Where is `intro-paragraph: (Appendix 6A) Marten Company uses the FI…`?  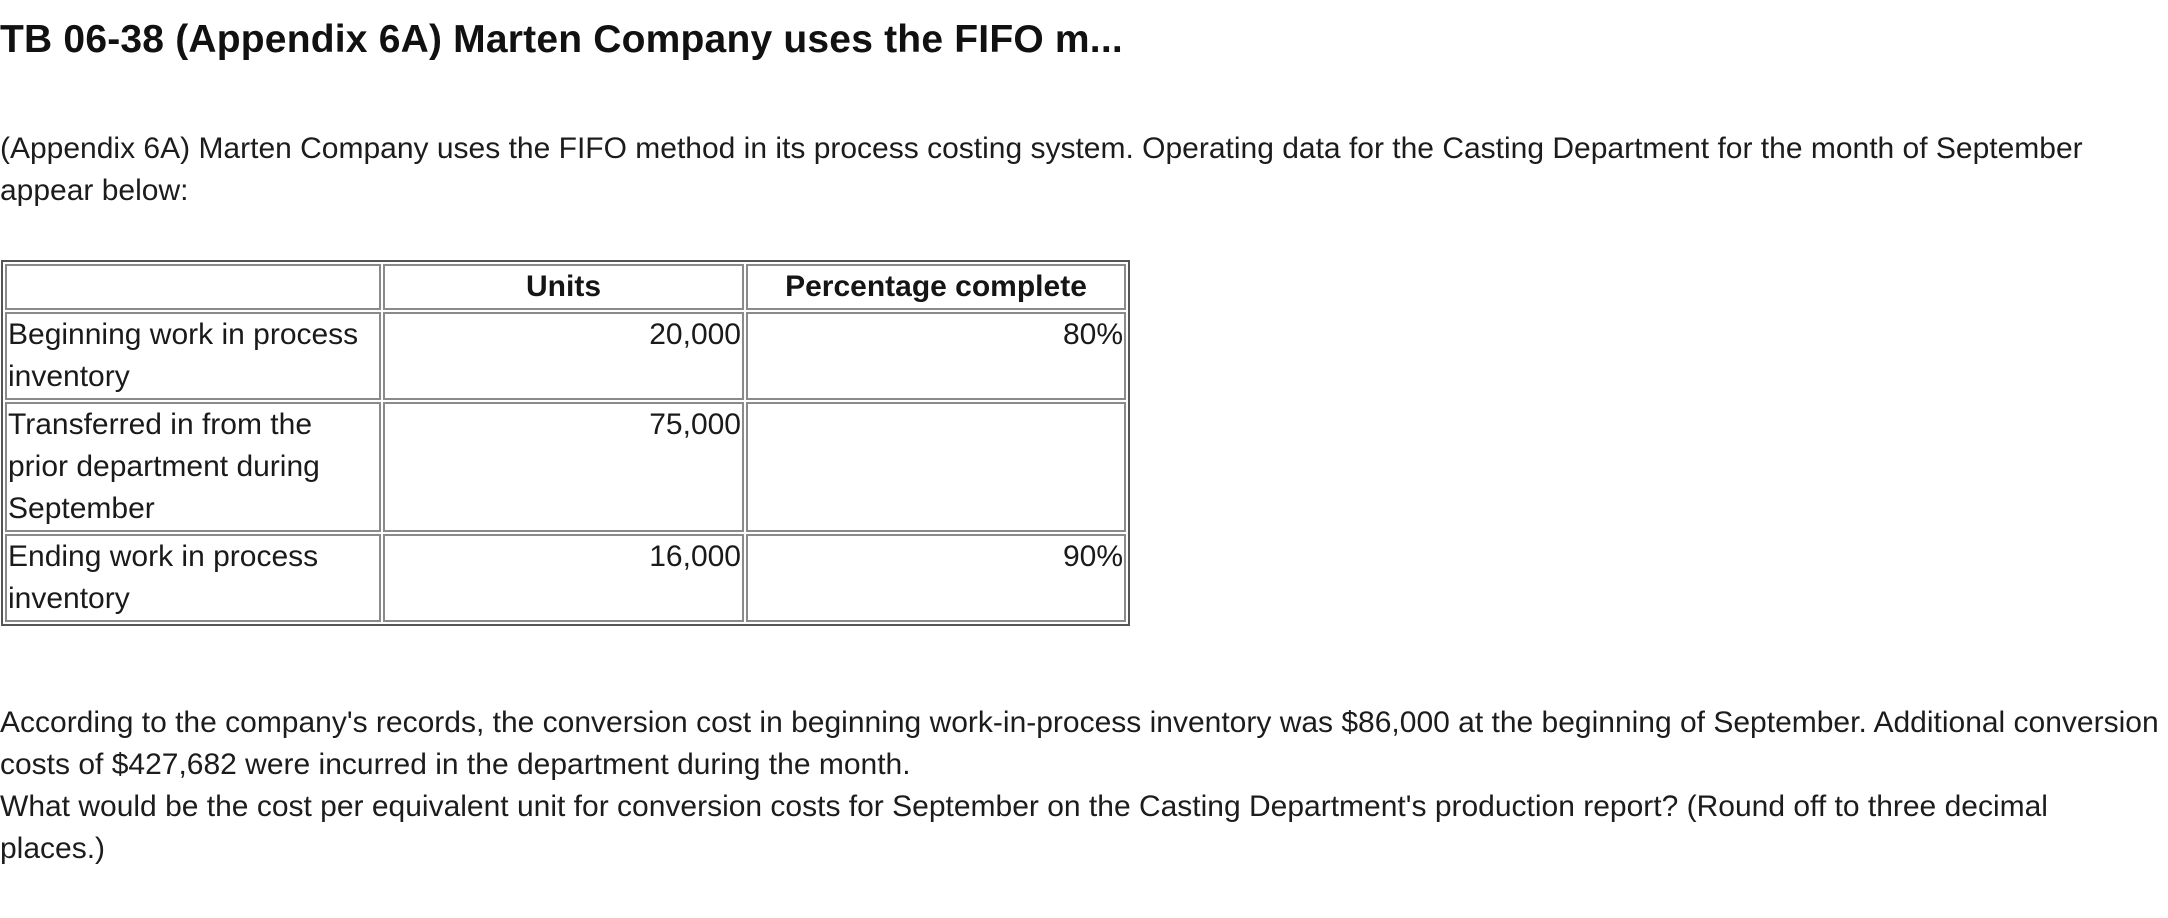 intro-paragraph: (Appendix 6A) Marten Company uses the FI… is located at coordinates (1041, 169).